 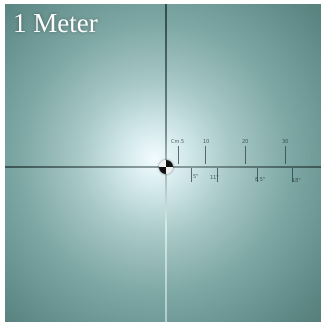 I want to click on ruler-top-label: Cm.5, so click(x=178, y=142).